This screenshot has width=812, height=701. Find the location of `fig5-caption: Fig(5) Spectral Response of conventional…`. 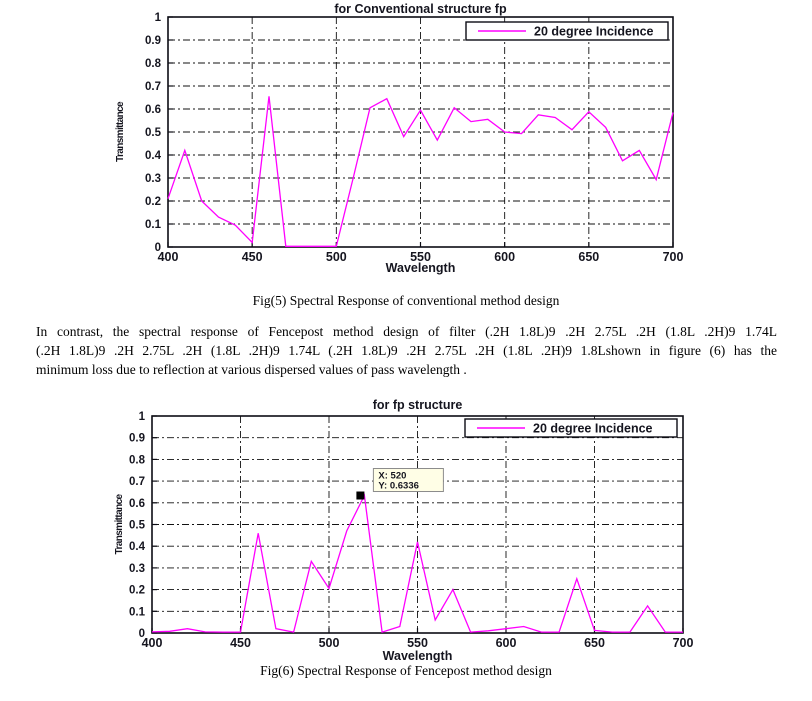

fig5-caption: Fig(5) Spectral Response of conventional… is located at coordinates (406, 300).